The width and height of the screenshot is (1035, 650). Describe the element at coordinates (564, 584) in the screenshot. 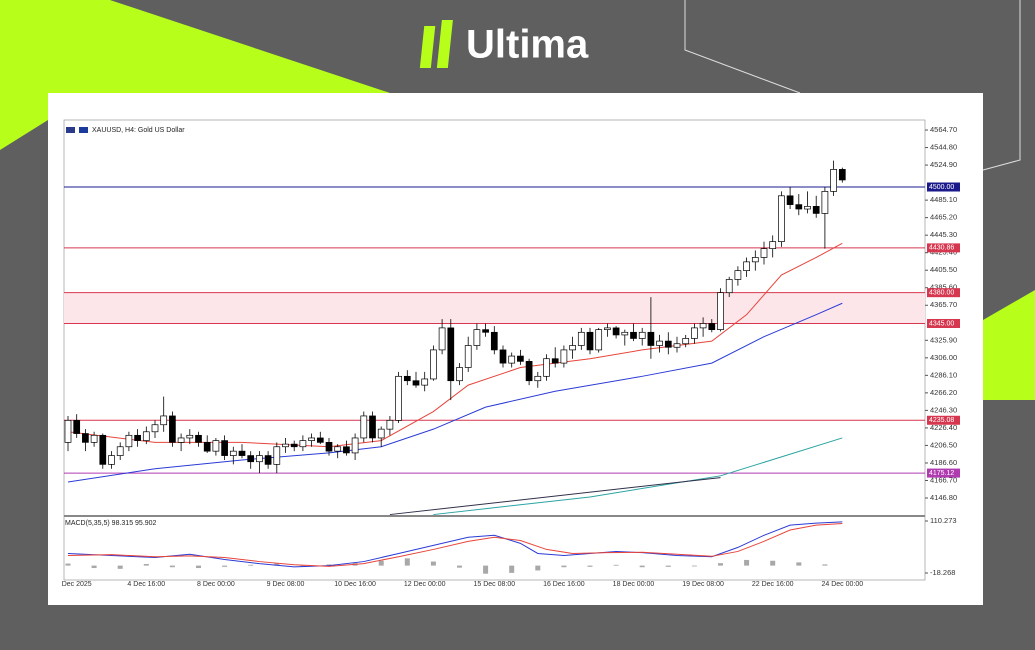

I see `x-tick-label: 16 Dec 16:00` at that location.